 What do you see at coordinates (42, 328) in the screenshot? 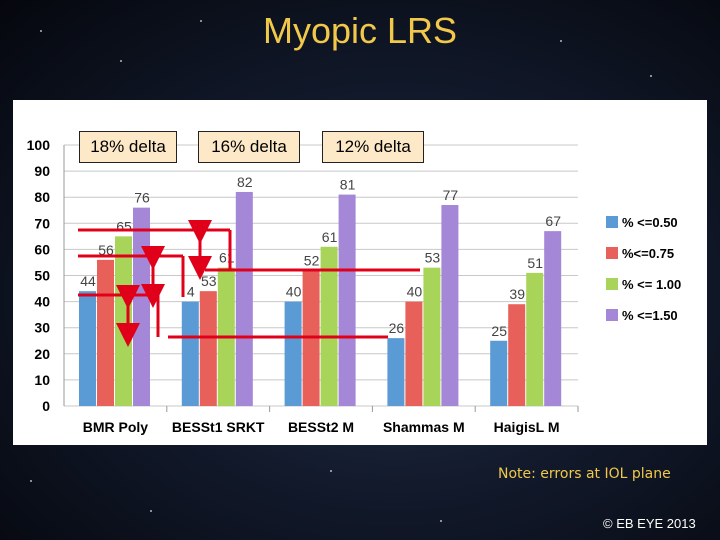
I see `y-tick-label: 30` at bounding box center [42, 328].